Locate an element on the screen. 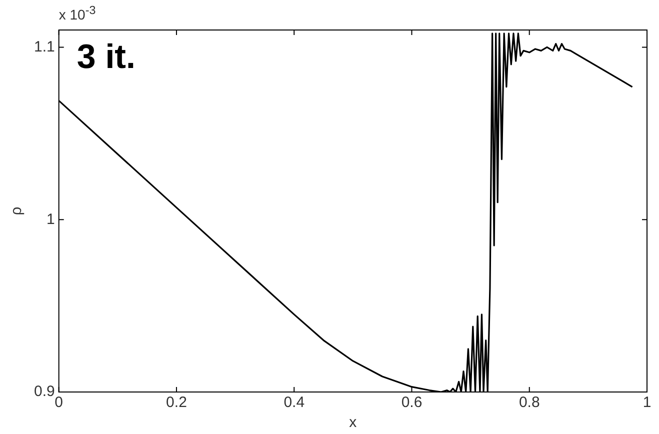  x-axis-title: x is located at coordinates (353, 423).